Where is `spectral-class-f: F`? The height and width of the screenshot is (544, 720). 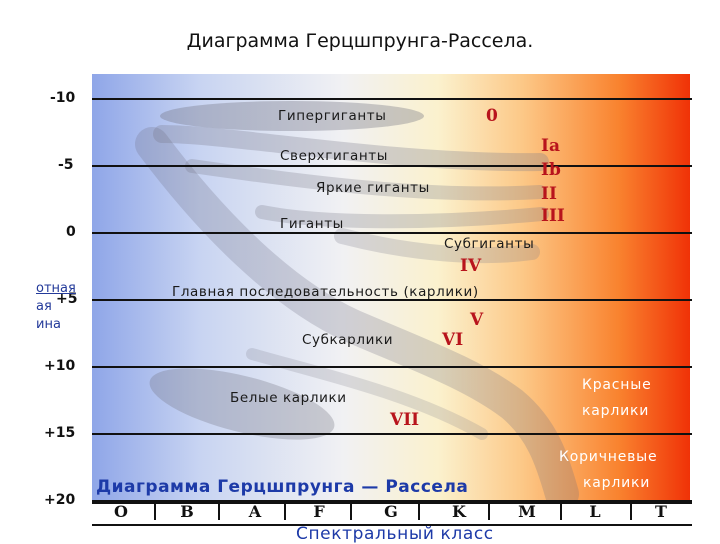
spectral-class-f: F is located at coordinates (319, 511).